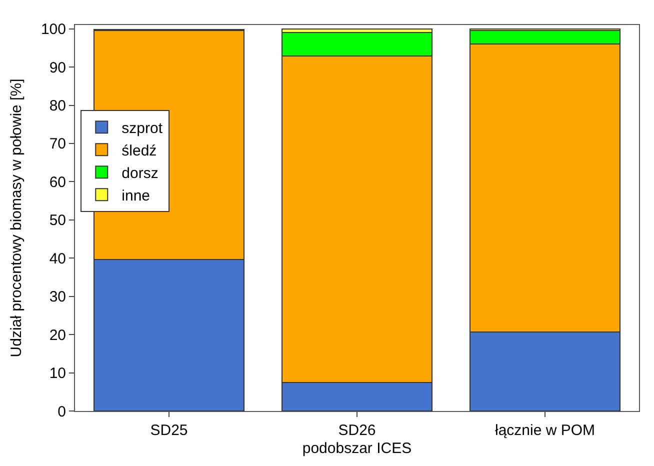  What do you see at coordinates (357, 430) in the screenshot?
I see `x-tick-label: SD26` at bounding box center [357, 430].